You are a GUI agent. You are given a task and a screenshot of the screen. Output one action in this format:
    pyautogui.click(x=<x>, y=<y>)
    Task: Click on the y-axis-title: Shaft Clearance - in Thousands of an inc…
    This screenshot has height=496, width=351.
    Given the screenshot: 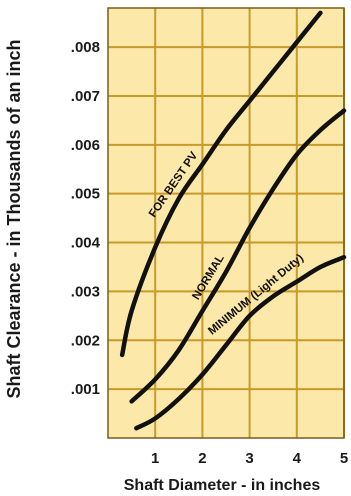 What is the action you would take?
    pyautogui.click(x=14, y=218)
    